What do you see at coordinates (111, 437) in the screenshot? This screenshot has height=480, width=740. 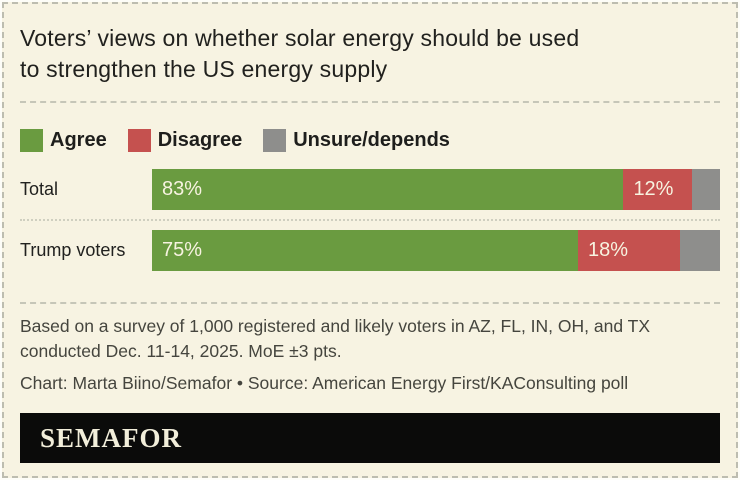 I see `semafor-logo: SEMAFOR` at bounding box center [111, 437].